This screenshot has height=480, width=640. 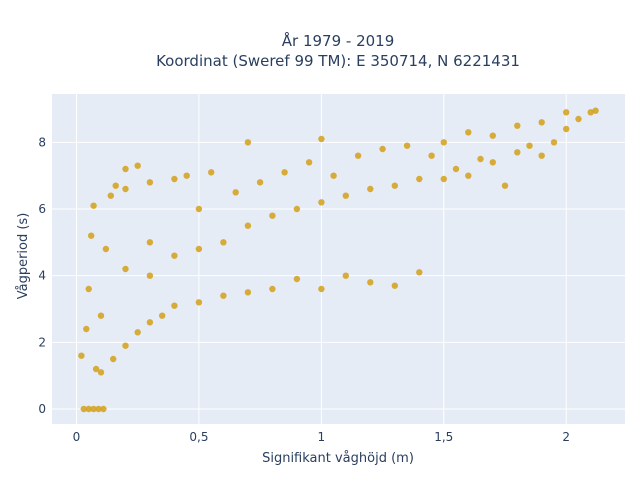 What do you see at coordinates (338, 458) in the screenshot?
I see `x-axis-label: Signifikant våghöjd (m)` at bounding box center [338, 458].